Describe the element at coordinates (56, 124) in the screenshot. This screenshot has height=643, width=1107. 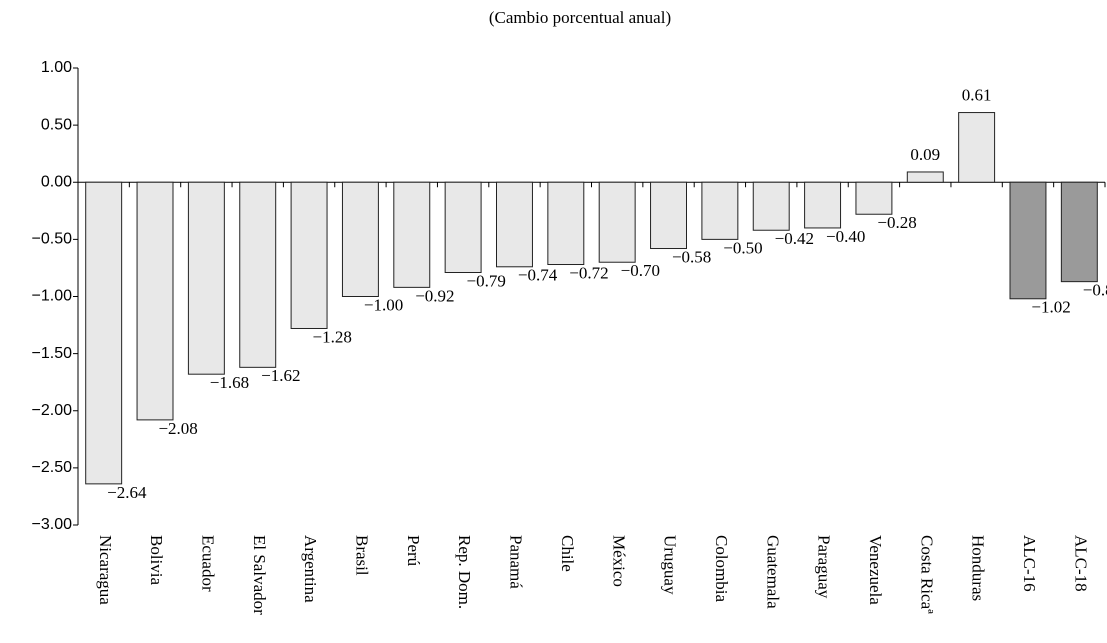
I see `y-tick-label: 0.50` at that location.